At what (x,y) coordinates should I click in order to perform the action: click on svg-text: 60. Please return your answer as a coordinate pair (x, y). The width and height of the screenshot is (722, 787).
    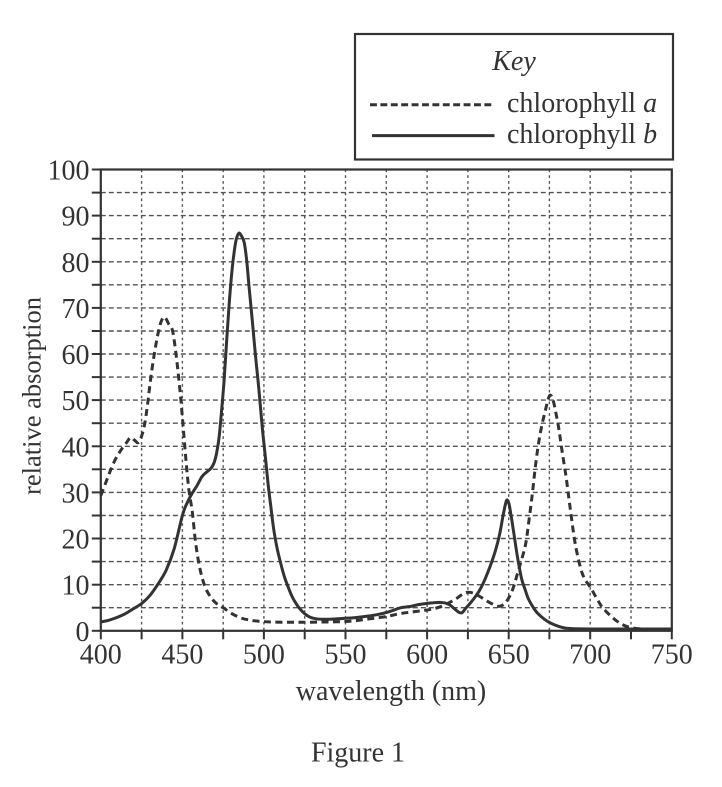
    Looking at the image, I should click on (76, 355).